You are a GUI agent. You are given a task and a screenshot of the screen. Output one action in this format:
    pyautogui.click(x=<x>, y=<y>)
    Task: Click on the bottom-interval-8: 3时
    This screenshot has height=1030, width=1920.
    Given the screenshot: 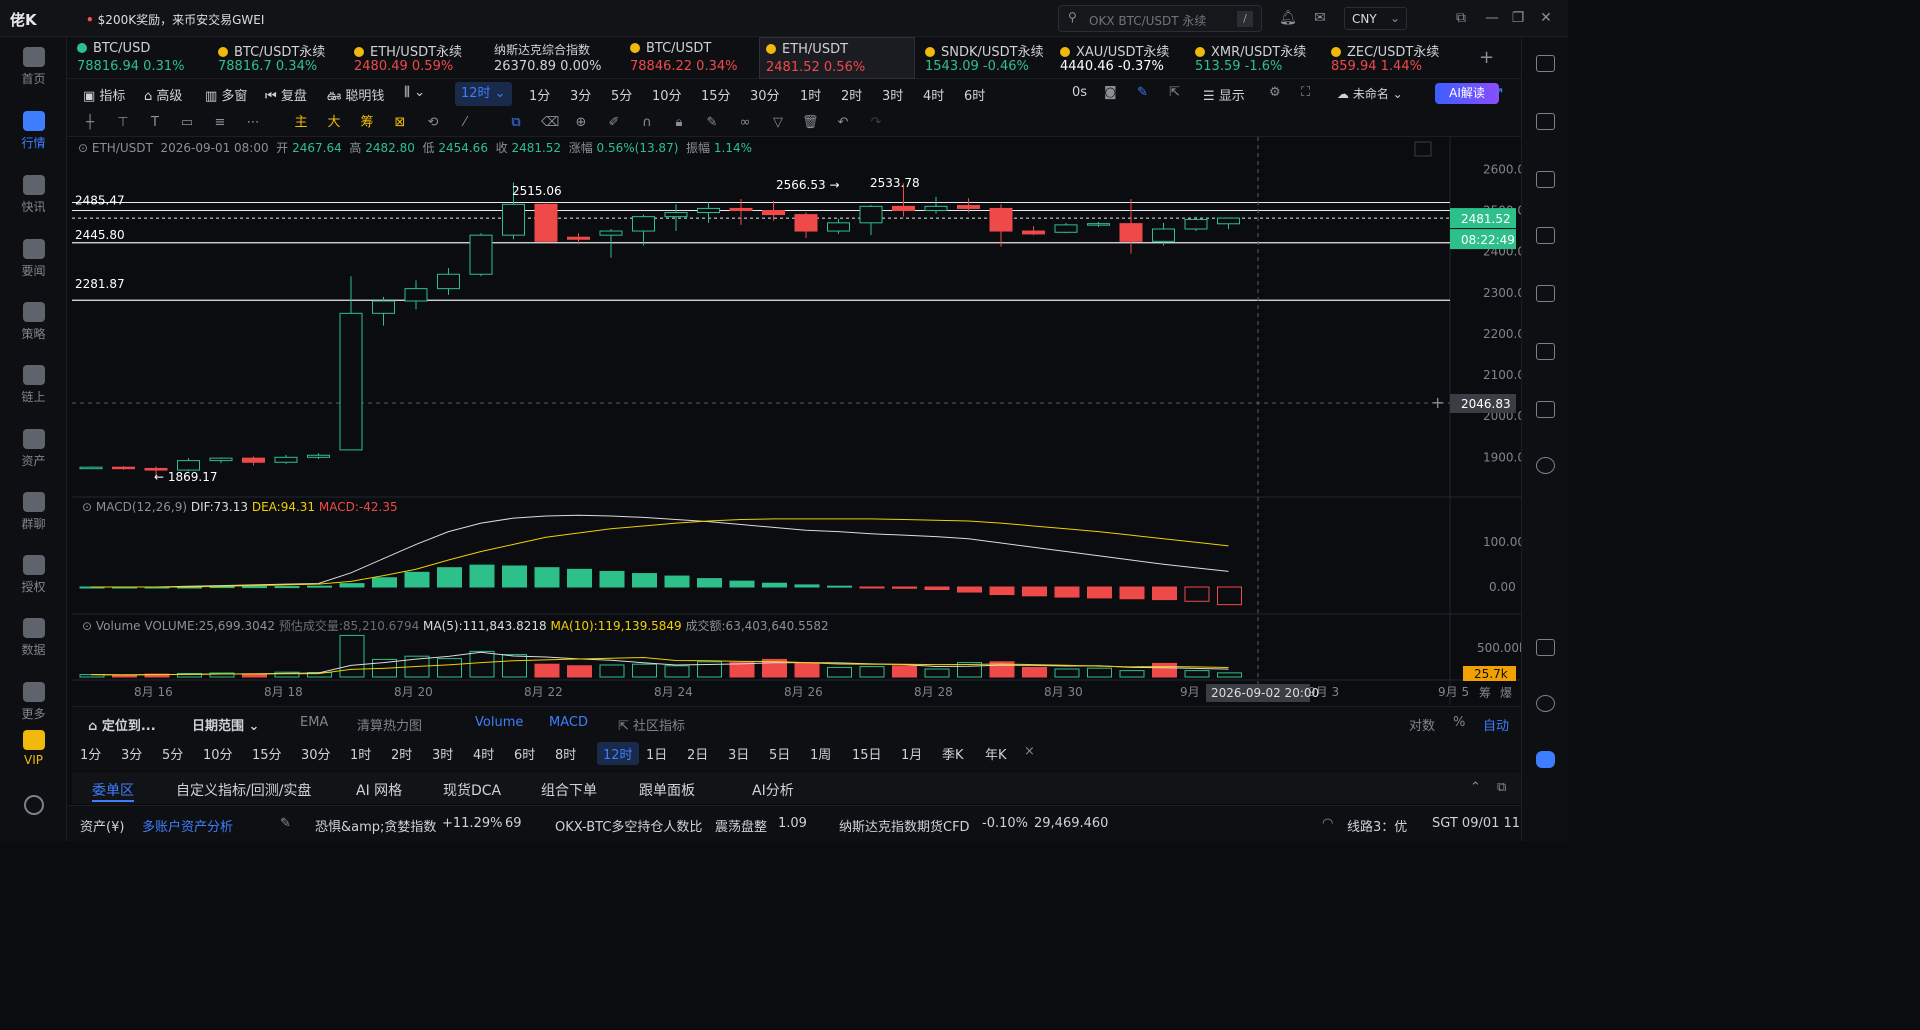 What is the action you would take?
    pyautogui.click(x=443, y=755)
    